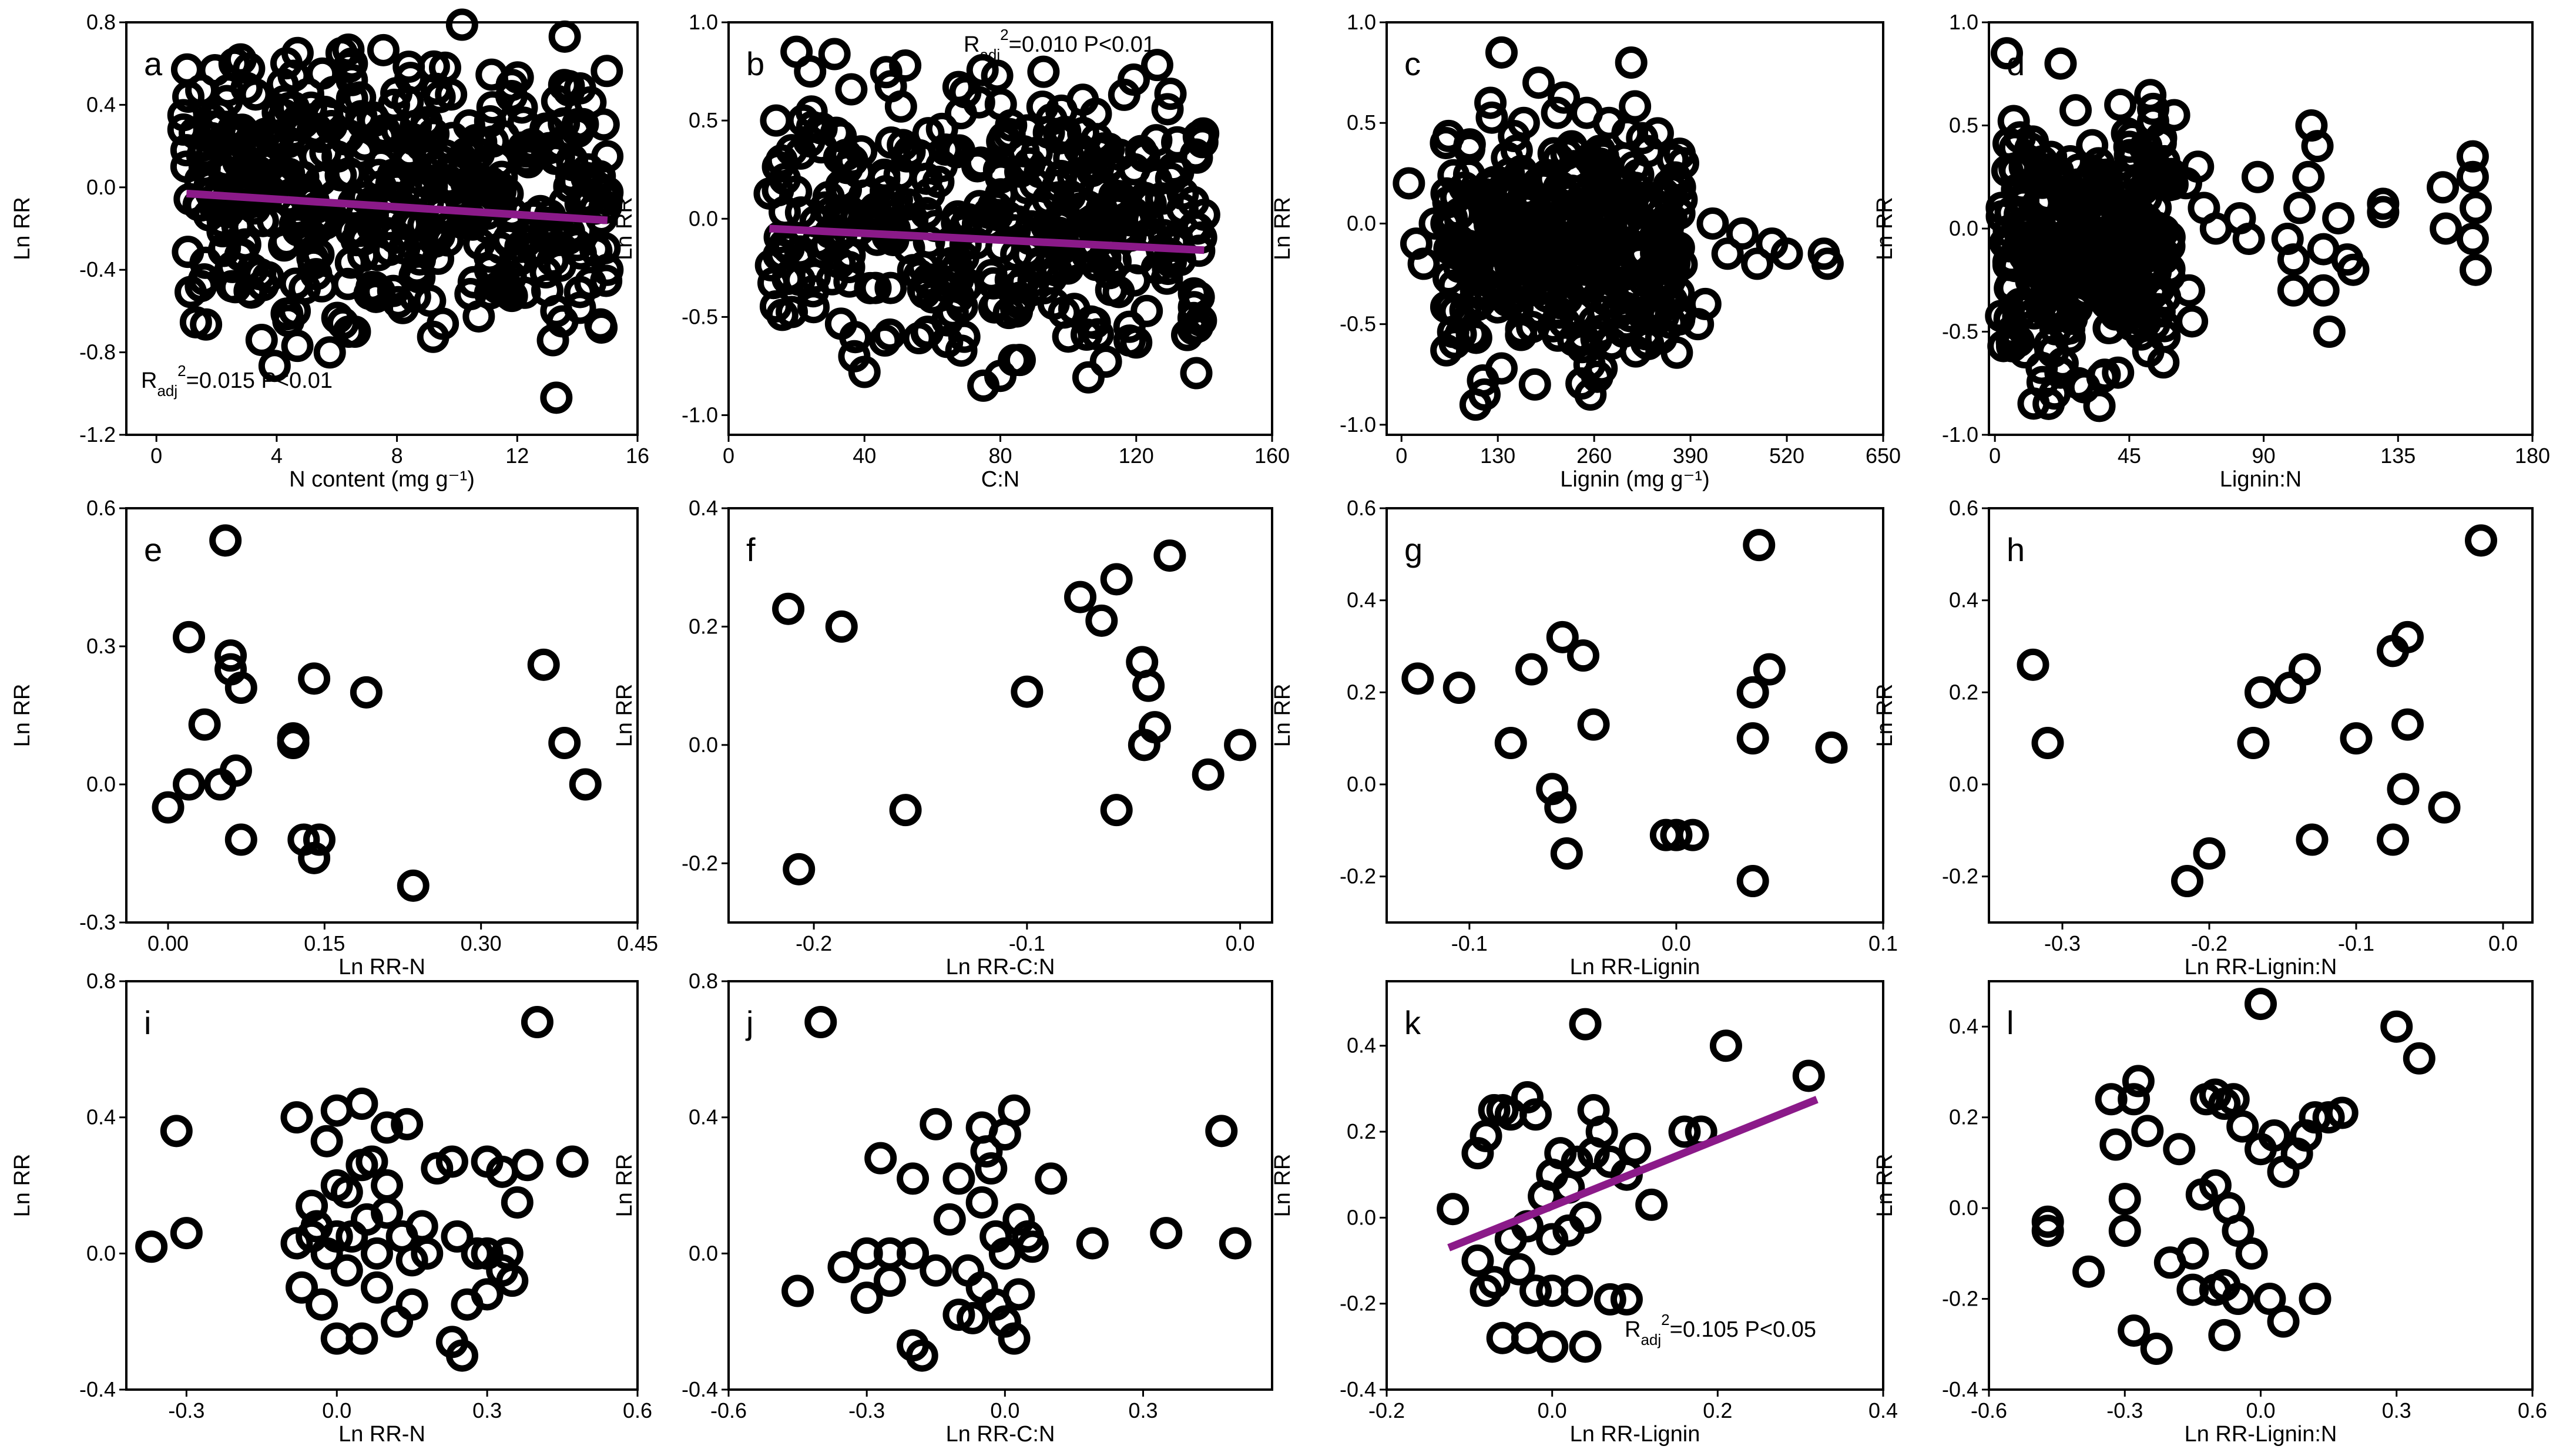 This screenshot has width=2553, height=1456. I want to click on y-tick-label: -1.0, so click(700, 415).